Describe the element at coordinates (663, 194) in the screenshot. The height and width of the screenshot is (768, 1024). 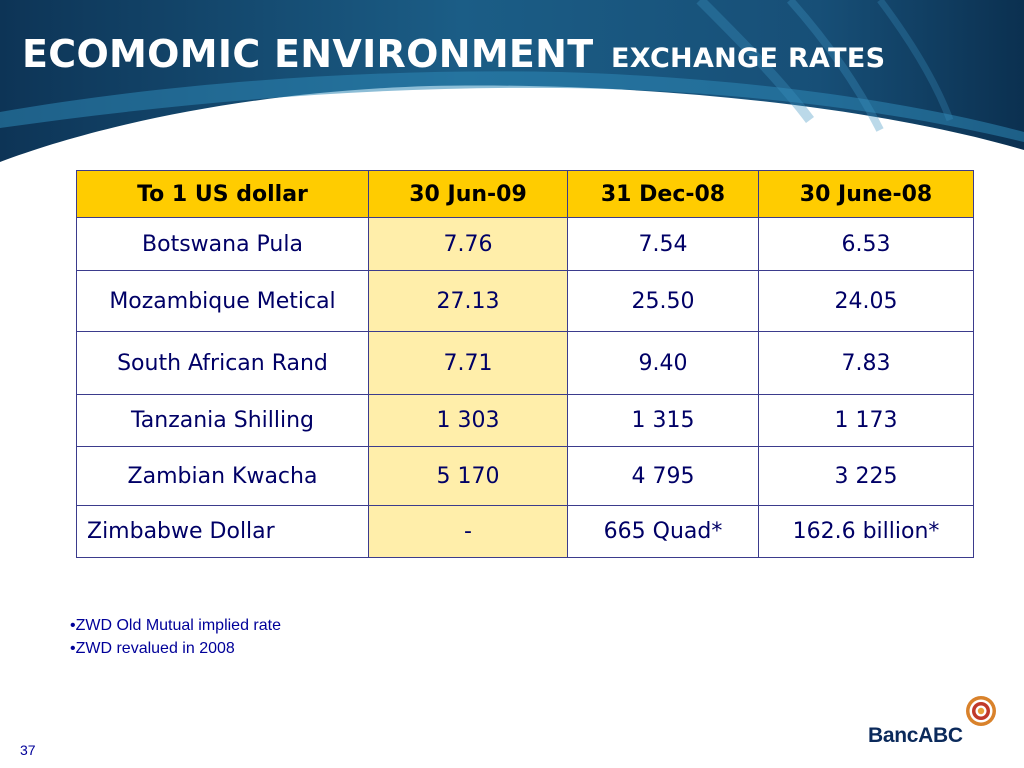
I see `header-dec08: 31 Dec-08` at that location.